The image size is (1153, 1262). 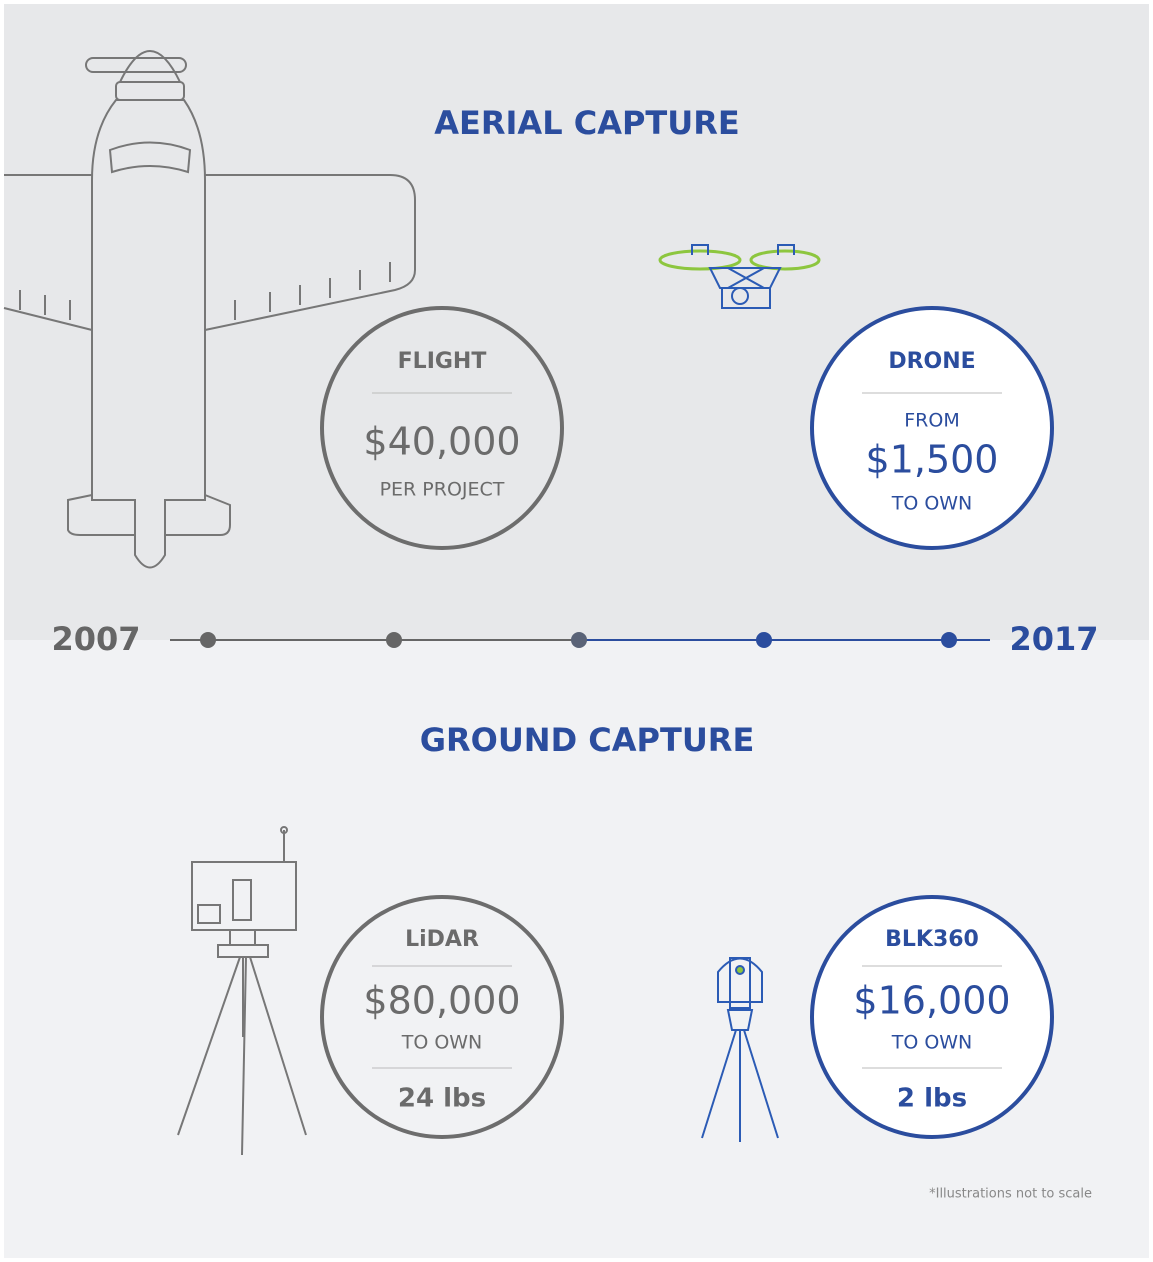 I want to click on flight-circle, so click(x=442, y=428).